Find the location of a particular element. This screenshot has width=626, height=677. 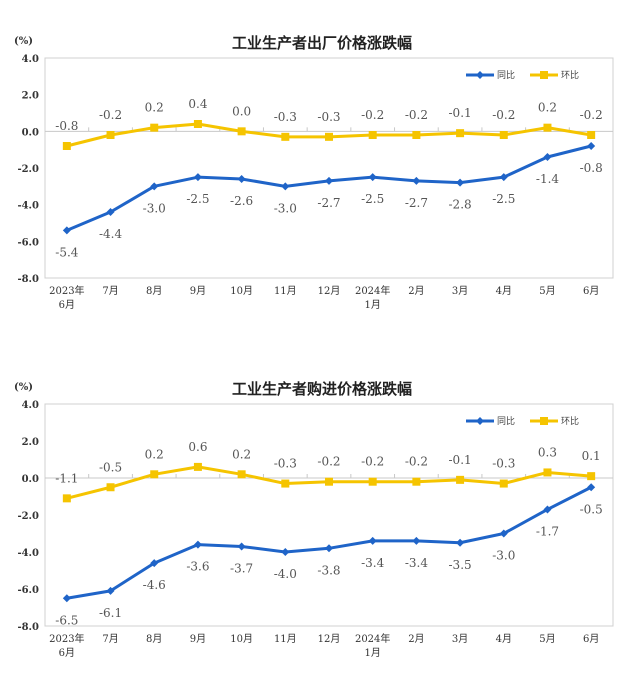

data-label: -6.1 is located at coordinates (110, 613).